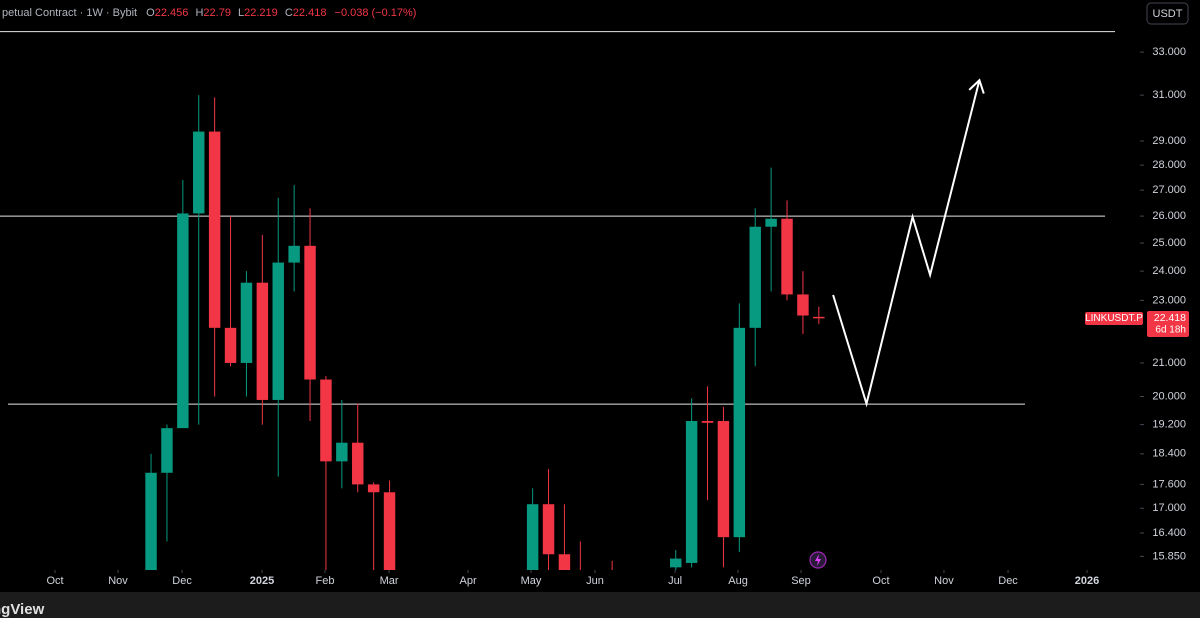  What do you see at coordinates (675, 581) in the screenshot?
I see `x-tick-label: Jul` at bounding box center [675, 581].